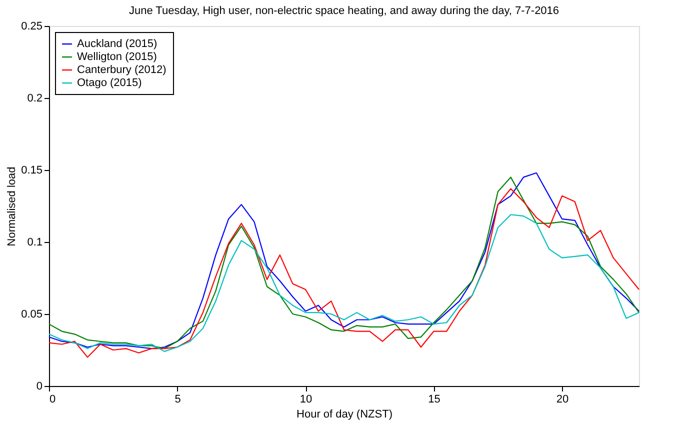 The image size is (678, 426). What do you see at coordinates (39, 386) in the screenshot?
I see `y-tick-label: 0` at bounding box center [39, 386].